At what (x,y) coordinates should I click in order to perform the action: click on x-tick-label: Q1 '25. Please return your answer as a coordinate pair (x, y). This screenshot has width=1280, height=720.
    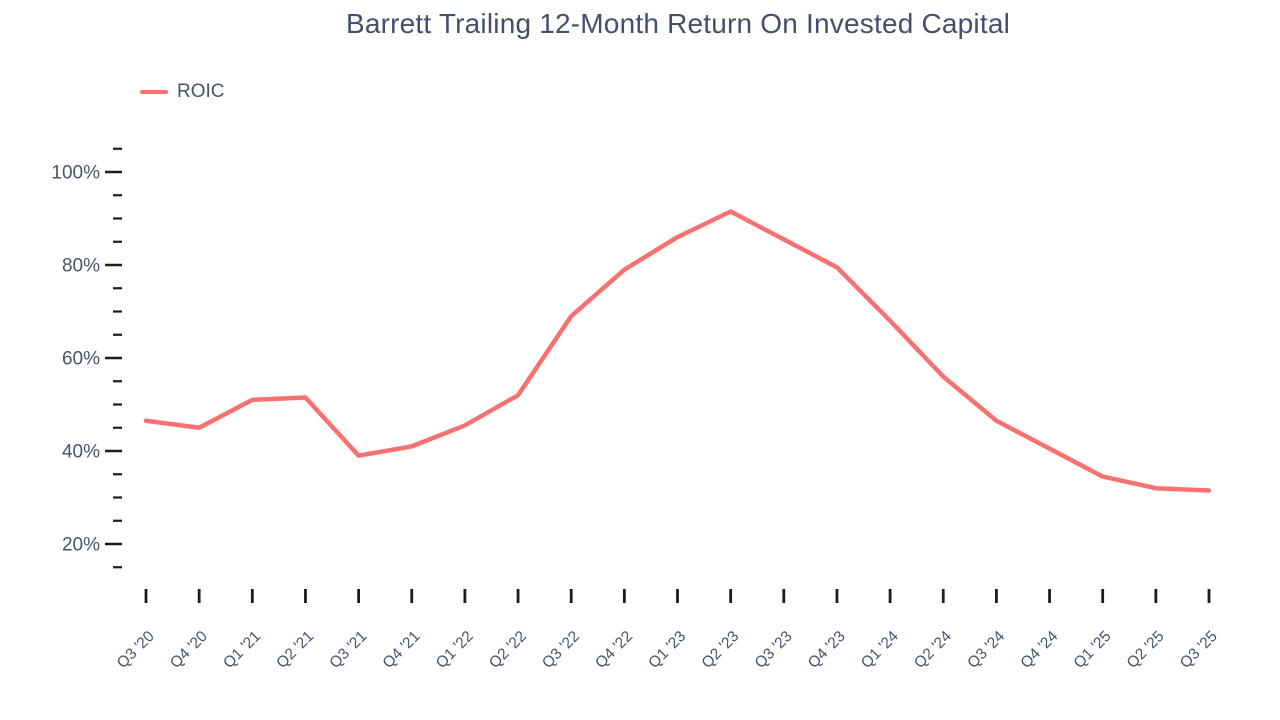
    Looking at the image, I should click on (1093, 650).